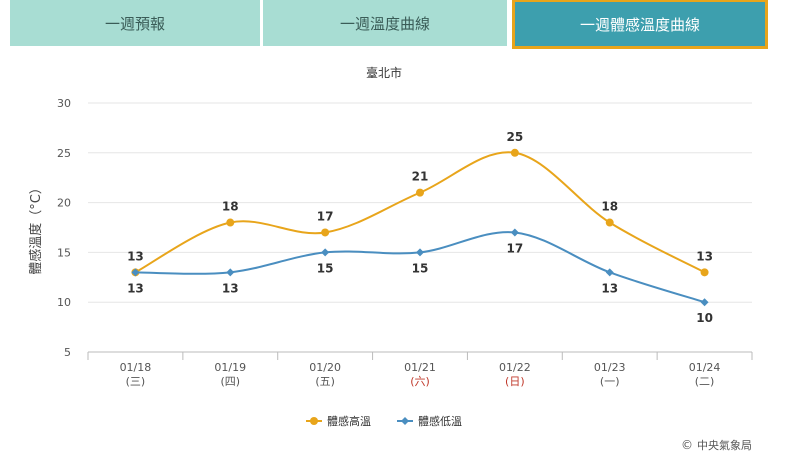 The image size is (800, 469). What do you see at coordinates (325, 216) in the screenshot?
I see `high-temp-label: 17` at bounding box center [325, 216].